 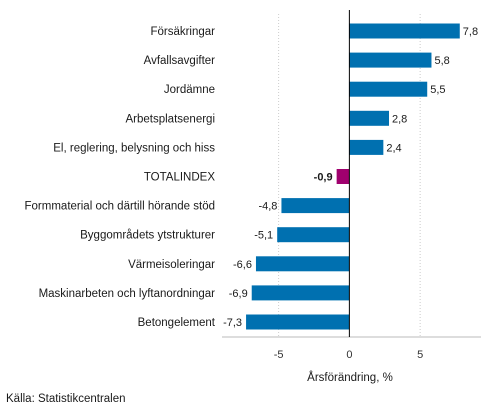 I want to click on category-label: Byggområdets ytstrukturer, so click(x=147, y=236).